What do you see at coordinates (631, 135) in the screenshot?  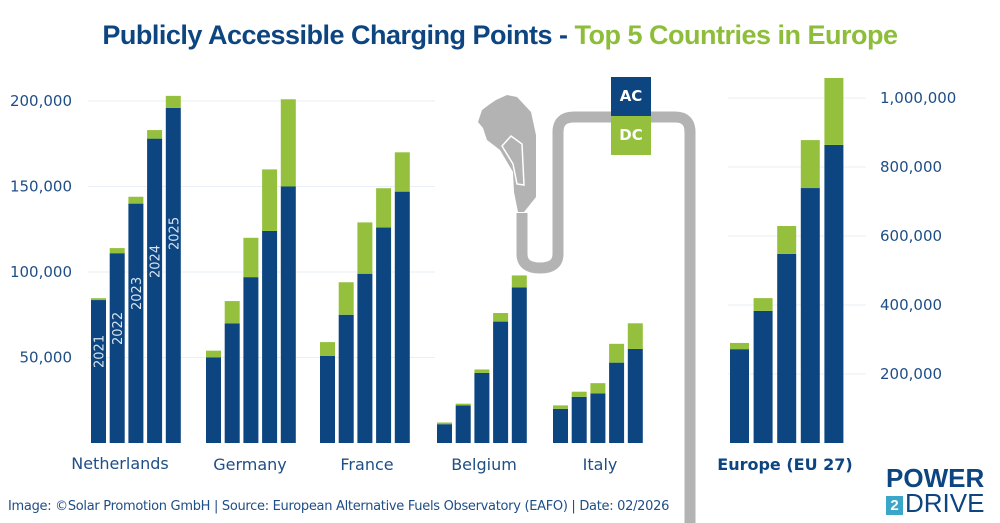 I see `legend-dc: DC` at bounding box center [631, 135].